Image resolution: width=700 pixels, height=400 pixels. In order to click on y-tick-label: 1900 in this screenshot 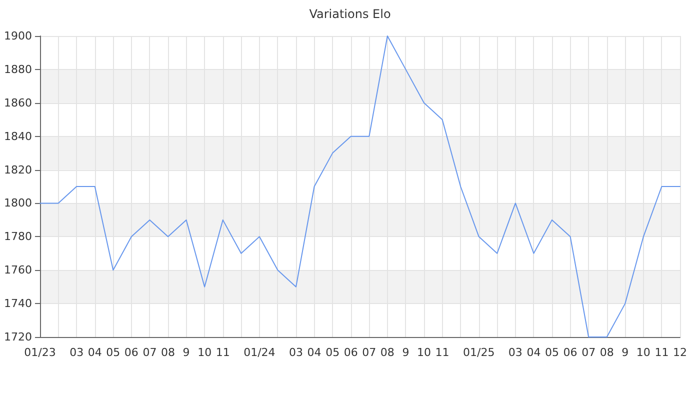, I will do `click(18, 36)`.